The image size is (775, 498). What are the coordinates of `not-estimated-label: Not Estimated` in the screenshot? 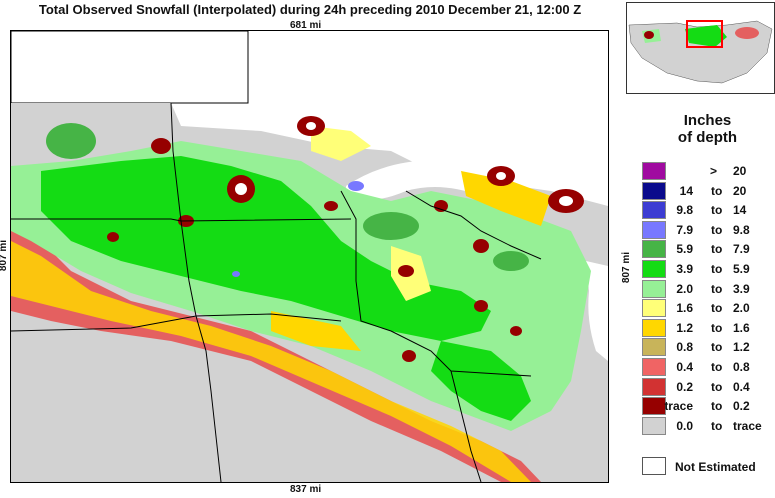 It's located at (715, 467).